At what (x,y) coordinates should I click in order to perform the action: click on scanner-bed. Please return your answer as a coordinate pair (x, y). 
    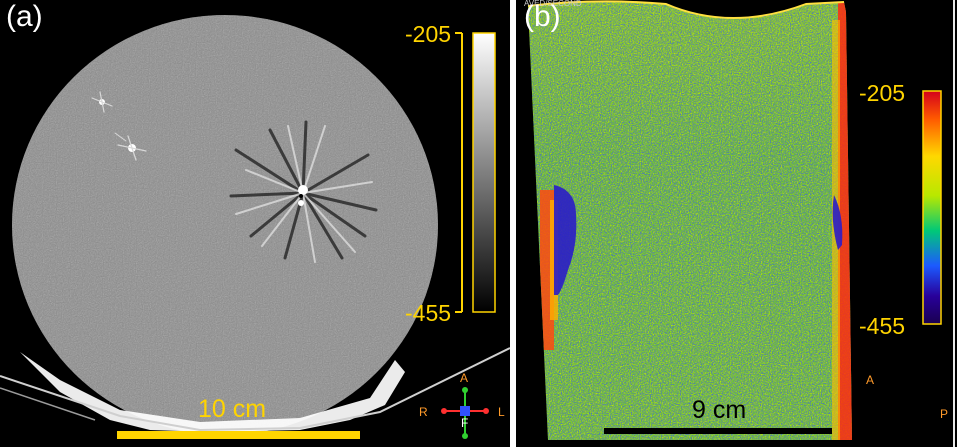
    Looking at the image, I should click on (255, 389).